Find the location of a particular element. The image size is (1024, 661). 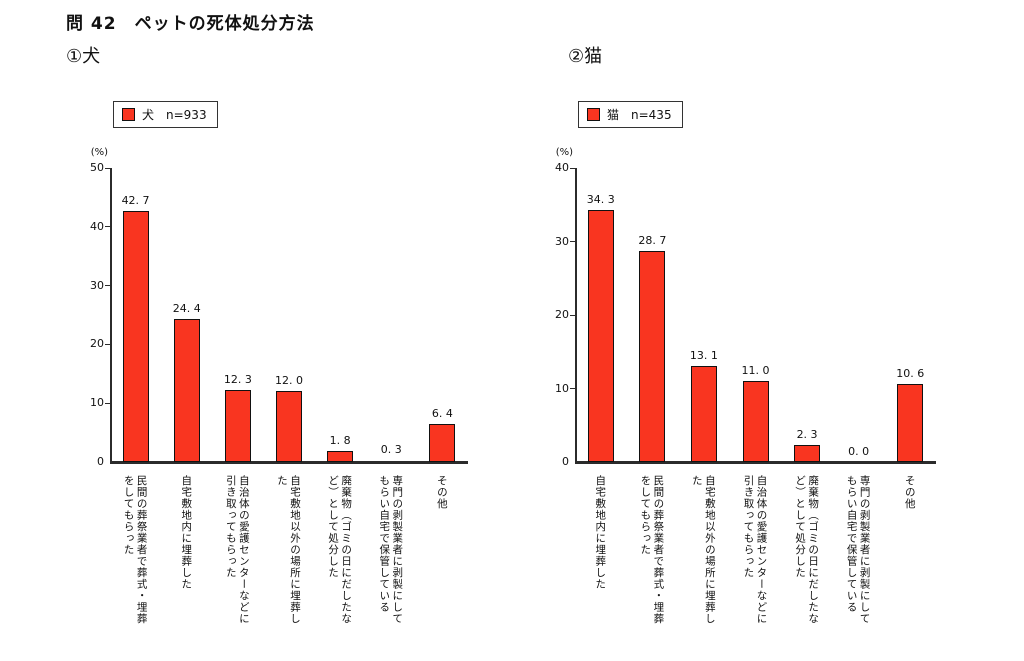

bar-value-label: 6. 4 is located at coordinates (442, 414).